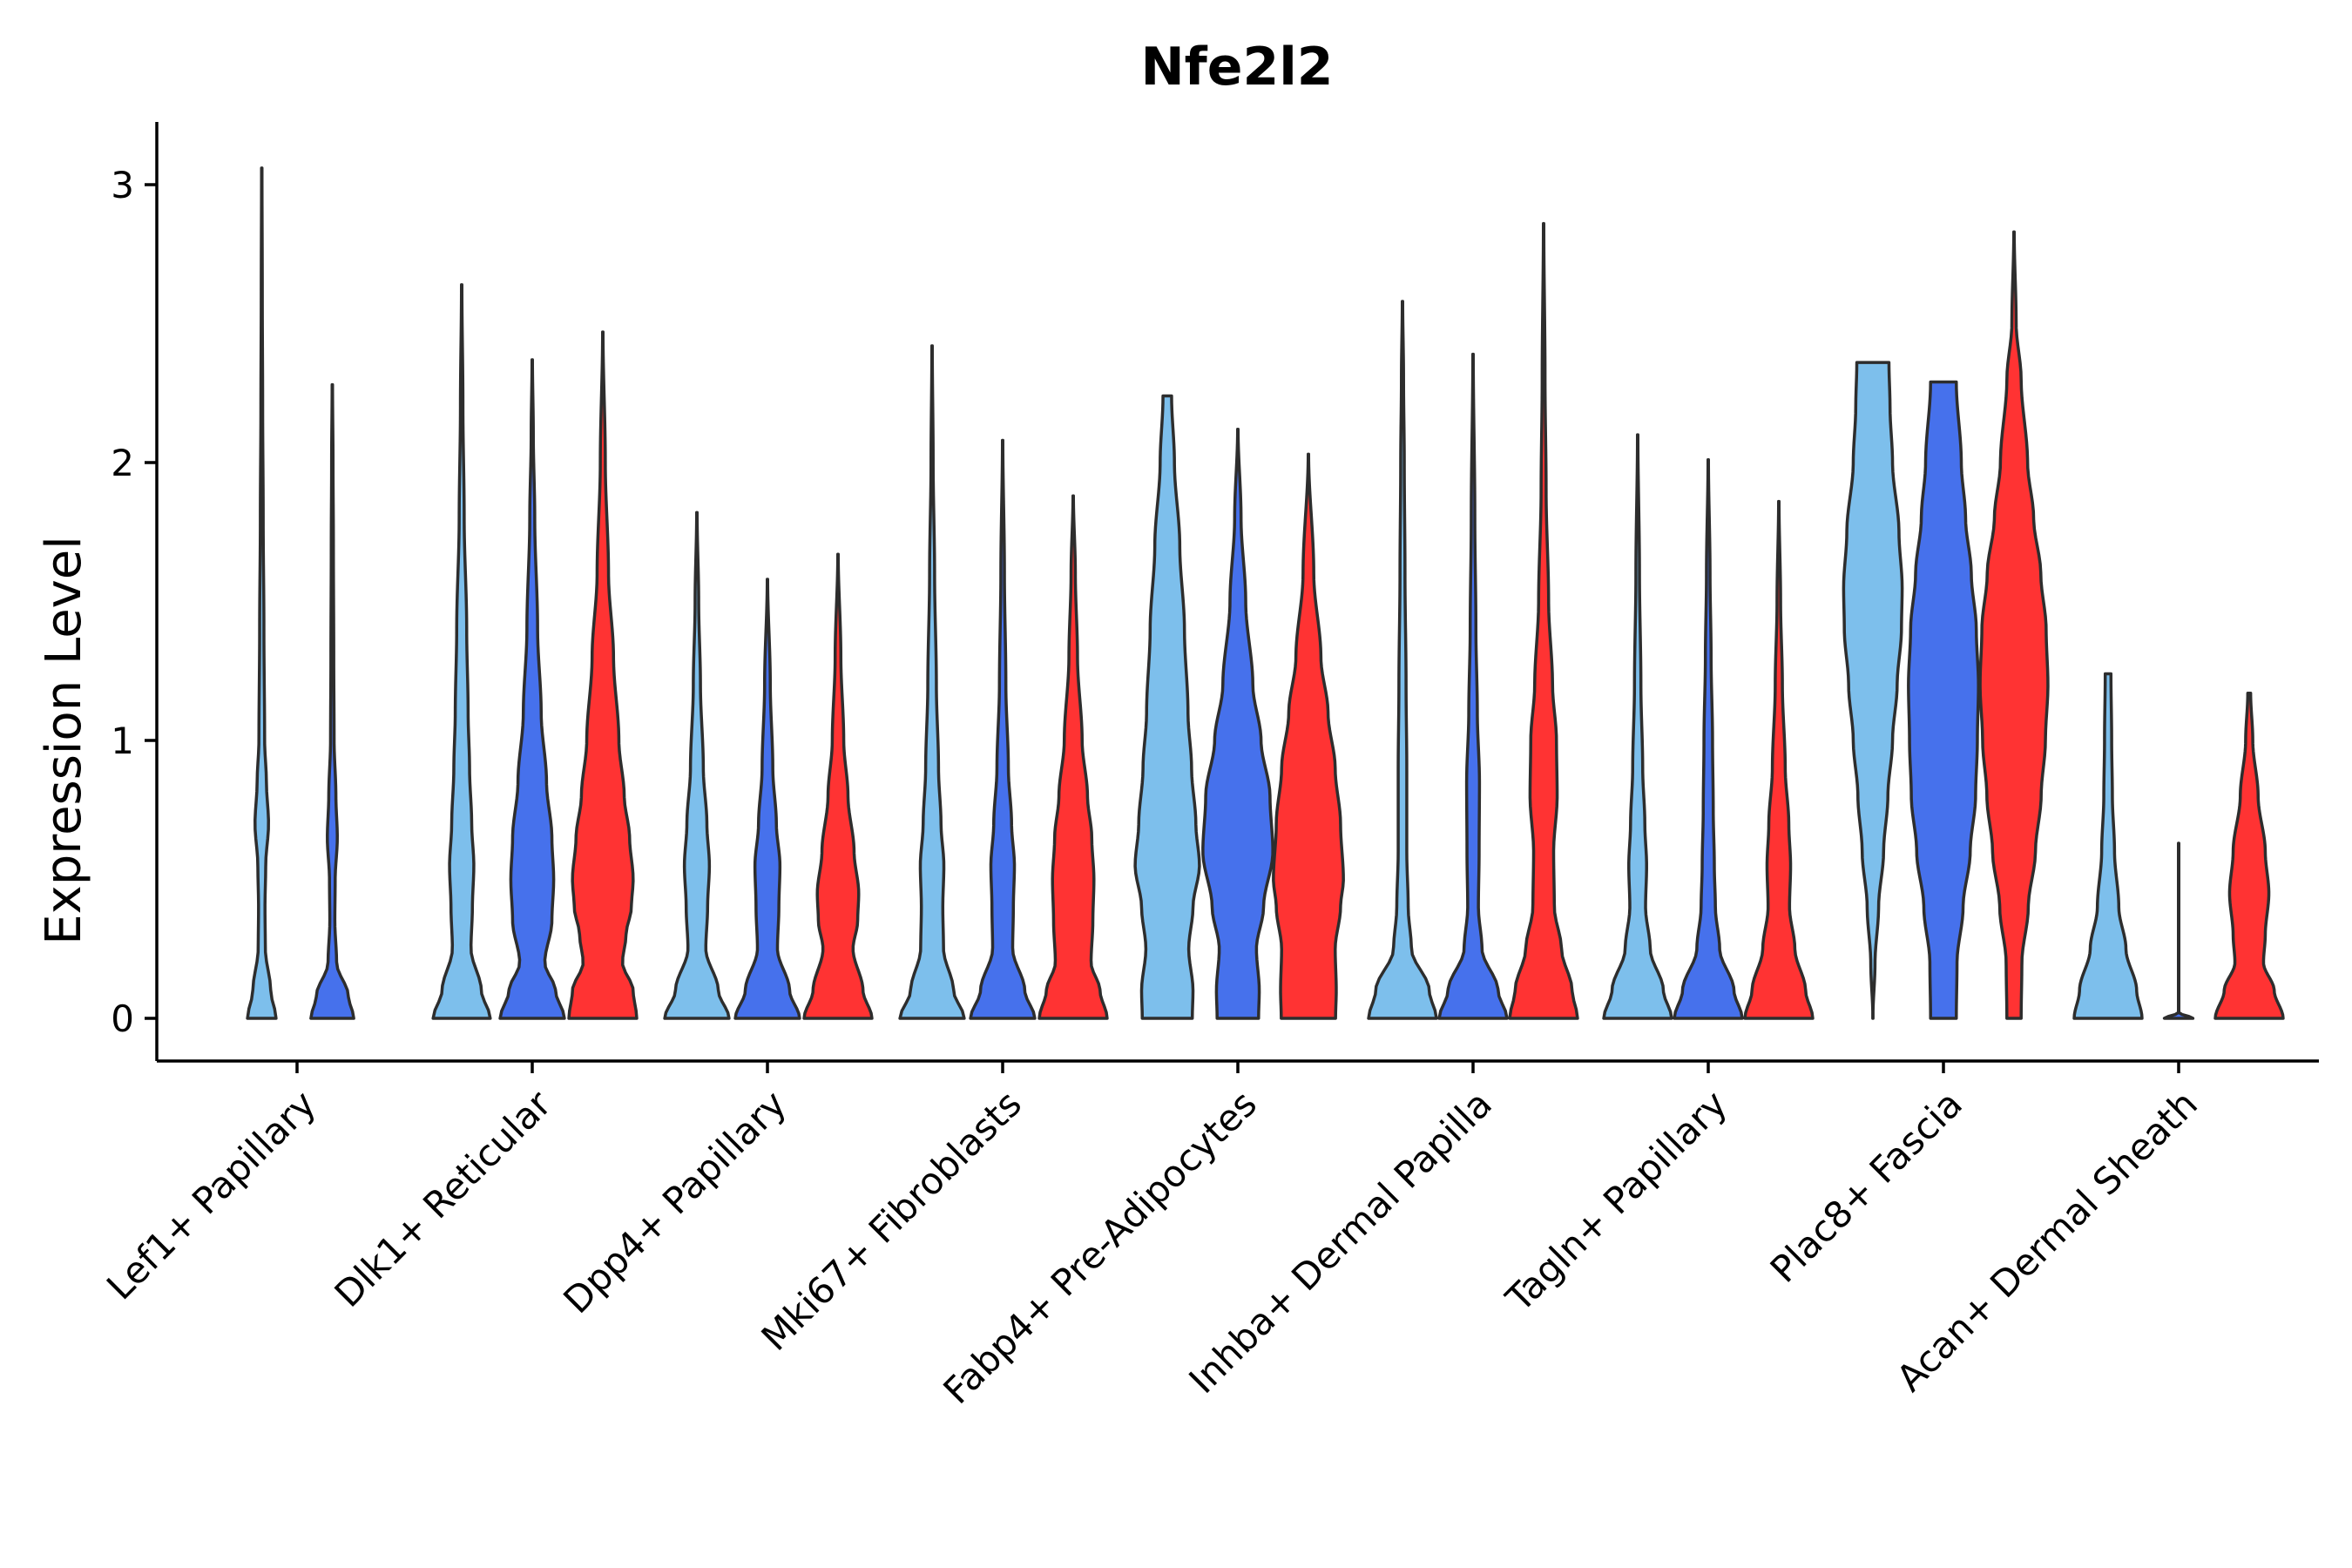  Describe the element at coordinates (1866, 1186) in the screenshot. I see `x-tick-label-8: Plac8+ Fascia` at that location.